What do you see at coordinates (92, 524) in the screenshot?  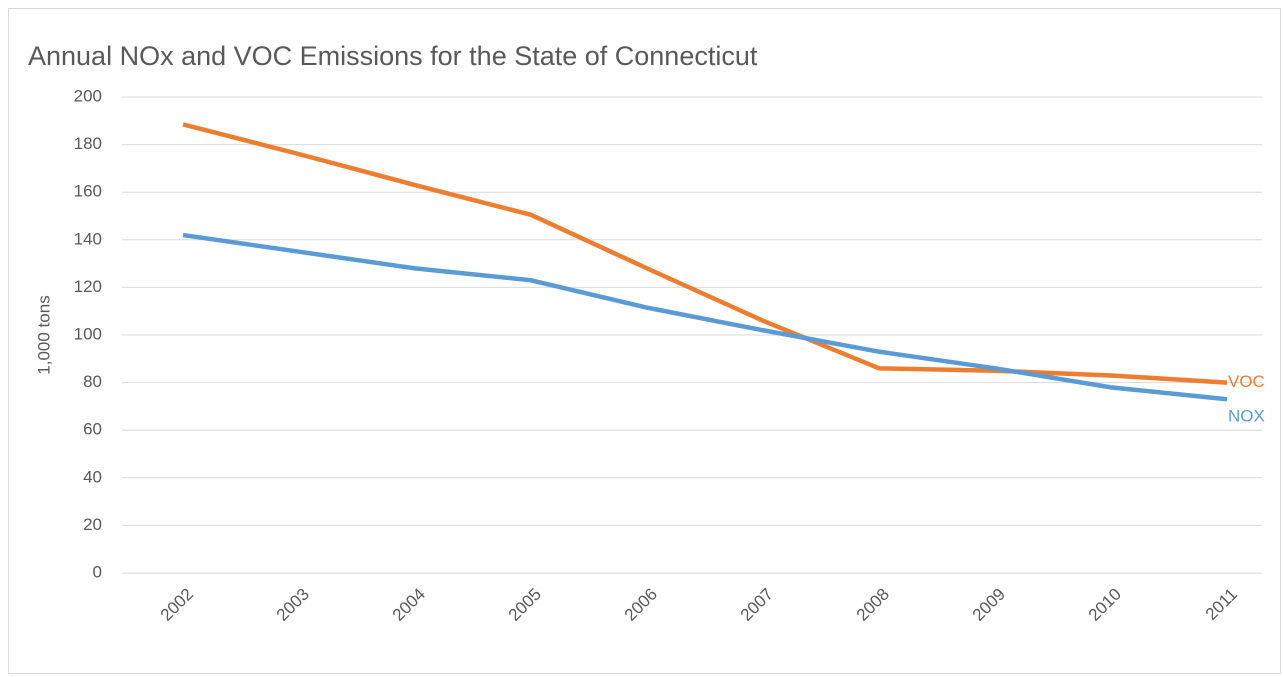 I see `y-tick-label: 20` at bounding box center [92, 524].